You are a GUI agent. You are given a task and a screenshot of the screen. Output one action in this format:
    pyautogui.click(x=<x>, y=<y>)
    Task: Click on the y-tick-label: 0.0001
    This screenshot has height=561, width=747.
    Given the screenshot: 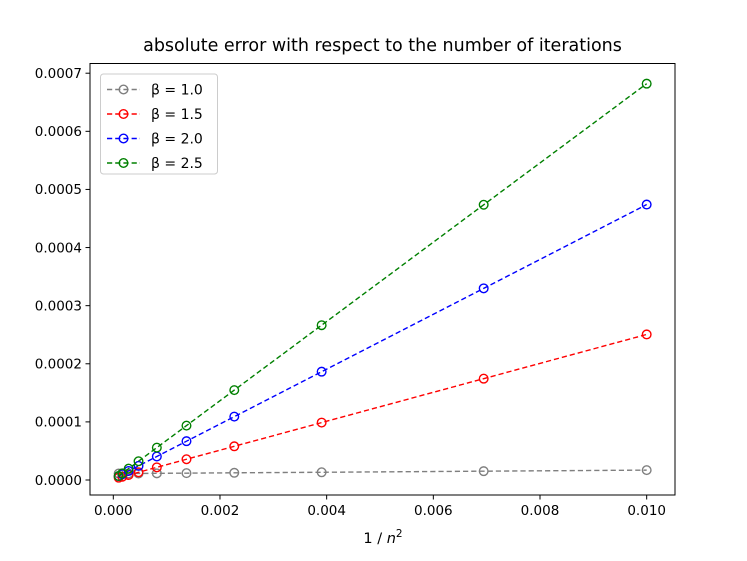 What is the action you would take?
    pyautogui.click(x=58, y=423)
    